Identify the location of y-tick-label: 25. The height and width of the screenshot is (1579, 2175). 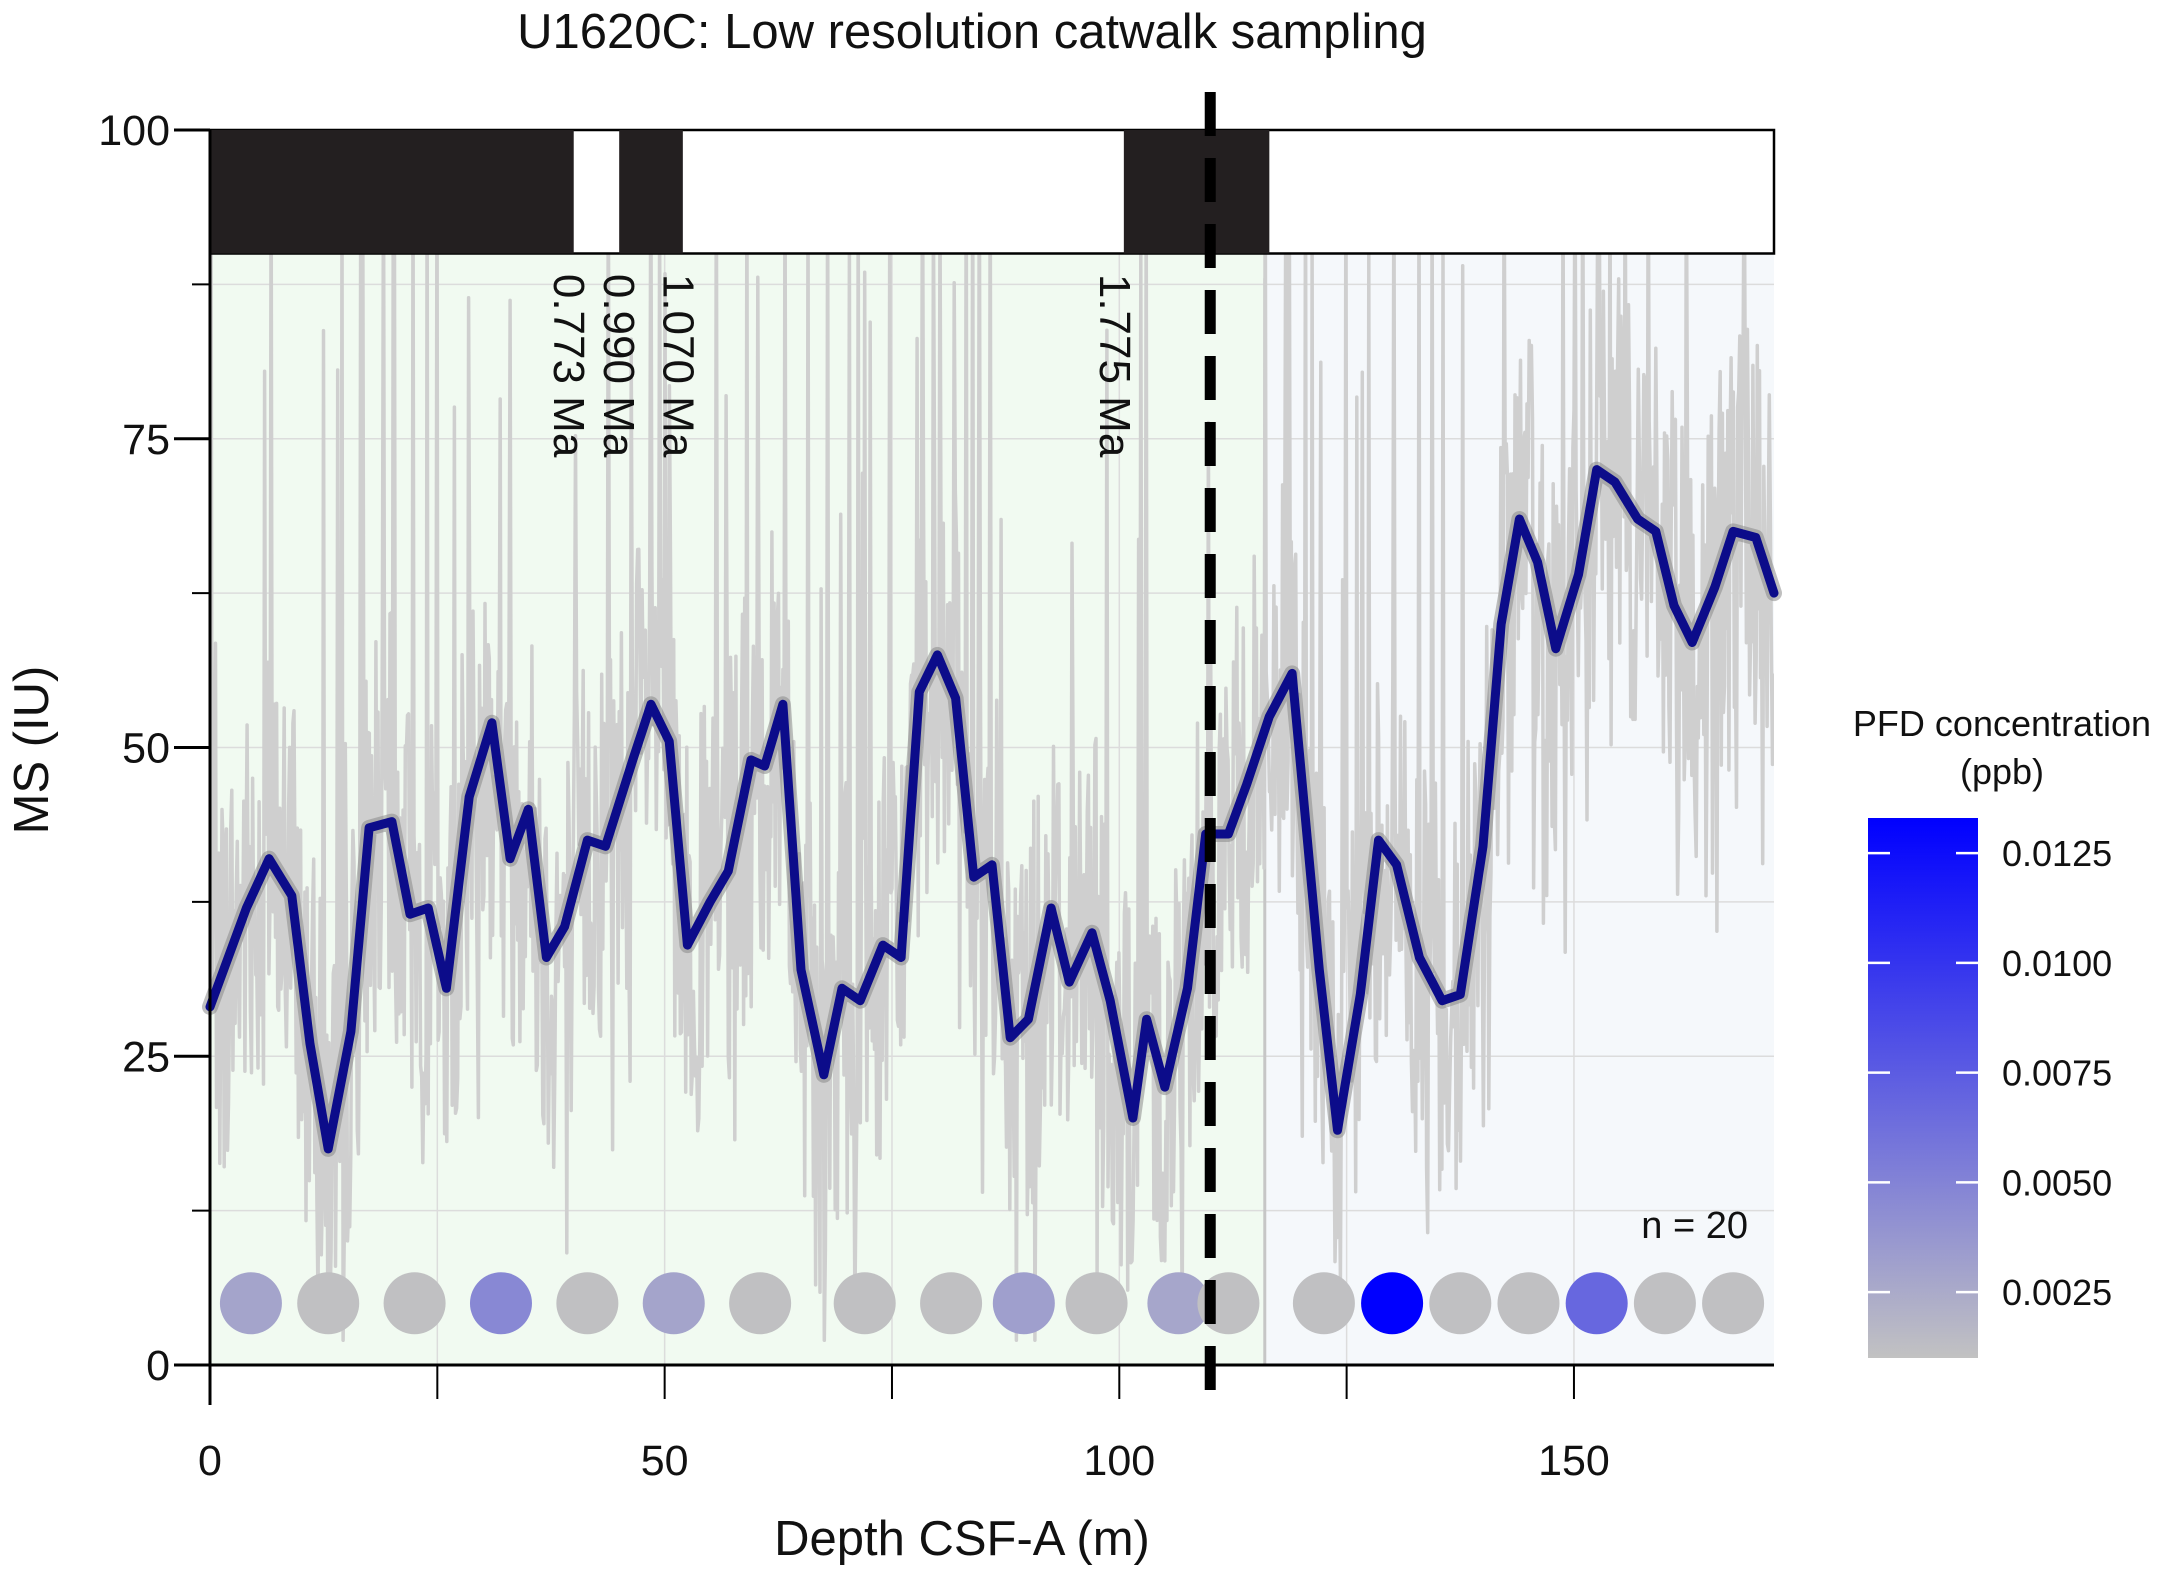
(146, 1057).